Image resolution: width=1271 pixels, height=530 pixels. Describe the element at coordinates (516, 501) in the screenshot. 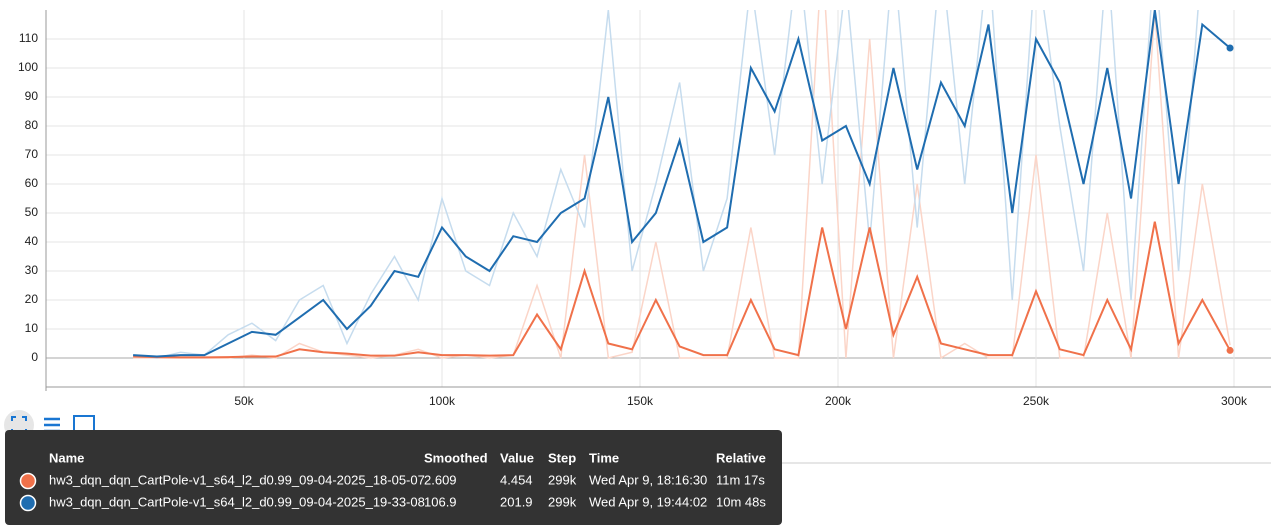

I see `tooltip-cell: 201.9` at that location.